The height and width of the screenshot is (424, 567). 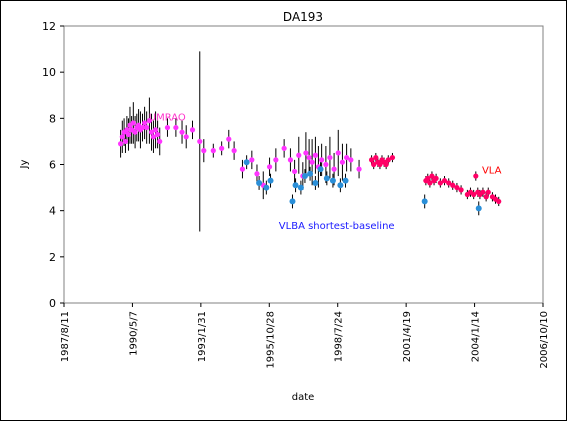 I want to click on series-vlba-shortest-baseline, so click(x=362, y=185).